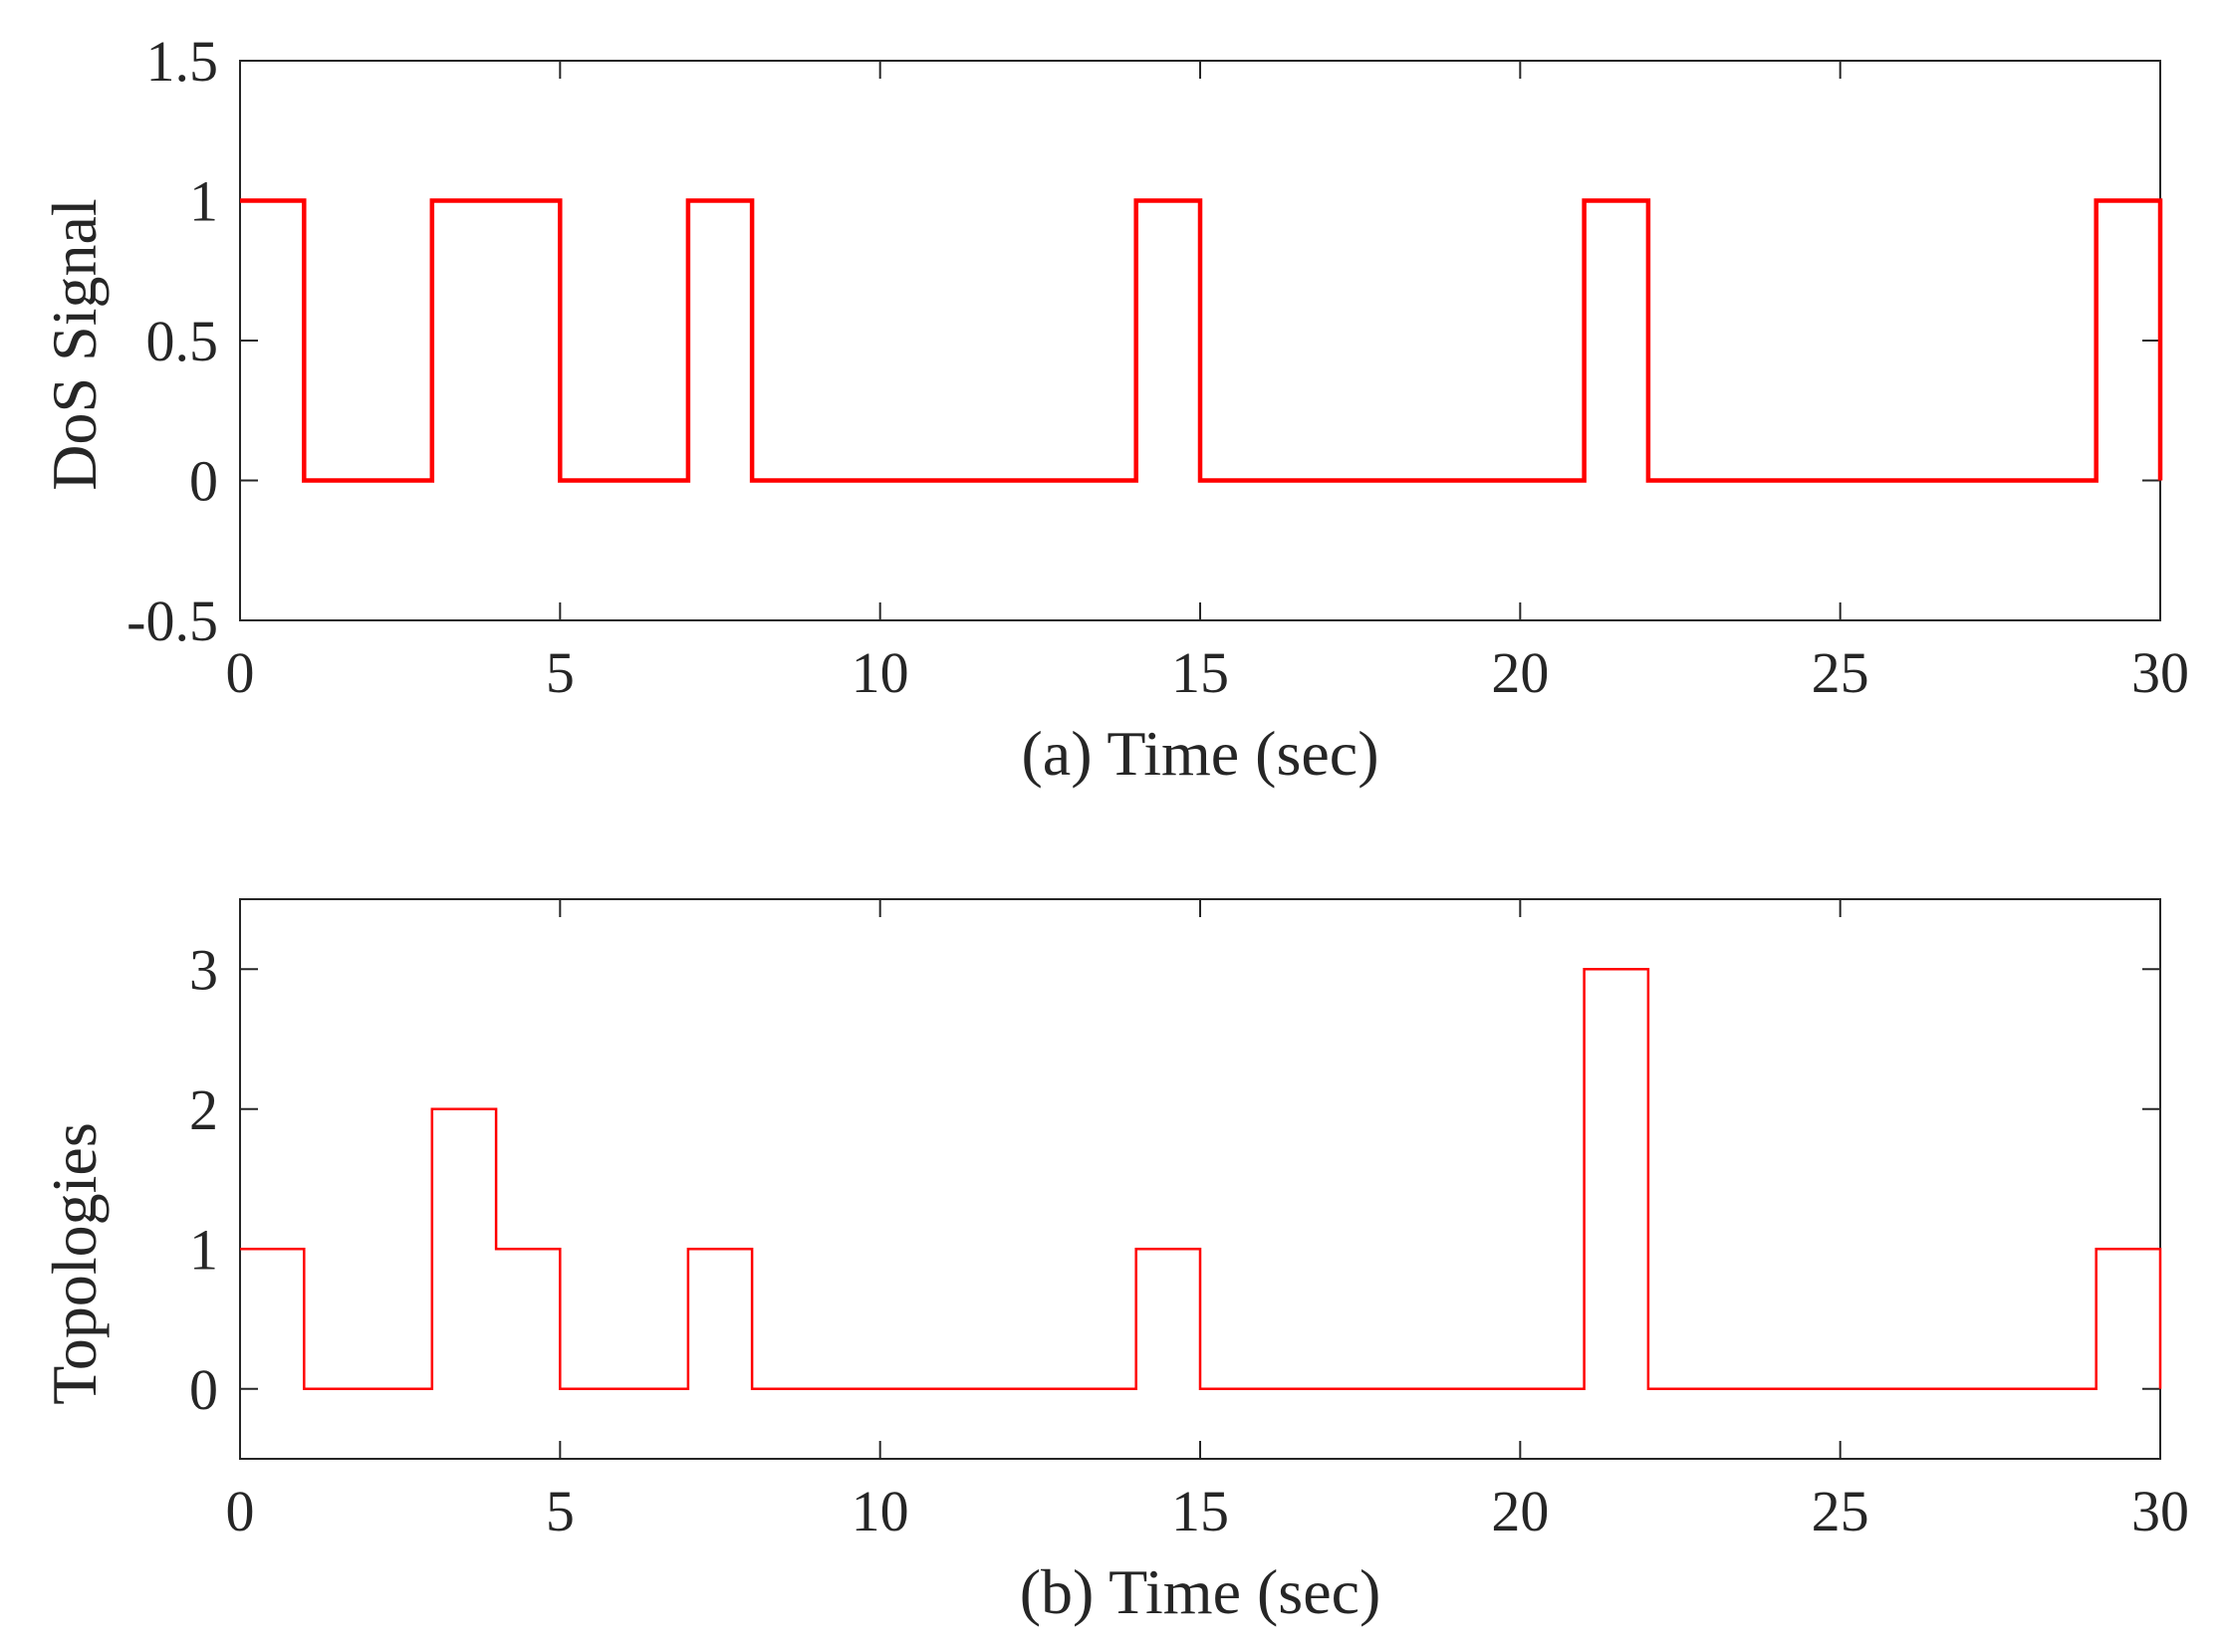 Image resolution: width=2221 pixels, height=1652 pixels. What do you see at coordinates (1199, 753) in the screenshot?
I see `x-axis-label-a: (a) Time (sec)` at bounding box center [1199, 753].